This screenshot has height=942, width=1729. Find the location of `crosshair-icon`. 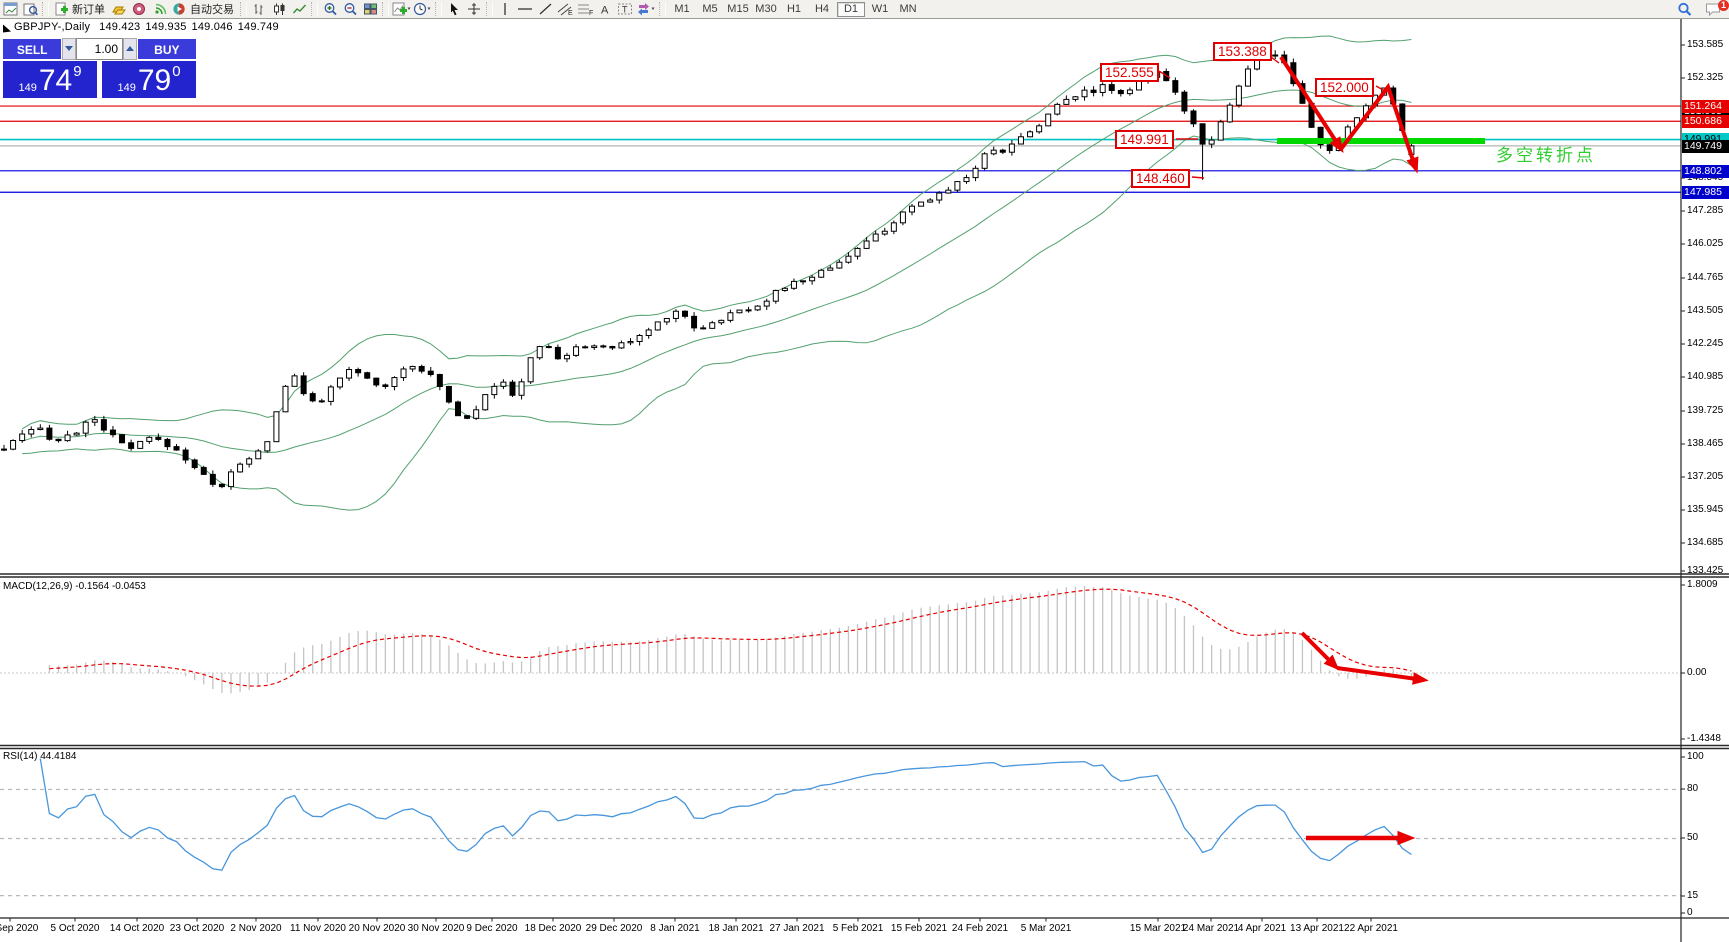

crosshair-icon is located at coordinates (474, 9).